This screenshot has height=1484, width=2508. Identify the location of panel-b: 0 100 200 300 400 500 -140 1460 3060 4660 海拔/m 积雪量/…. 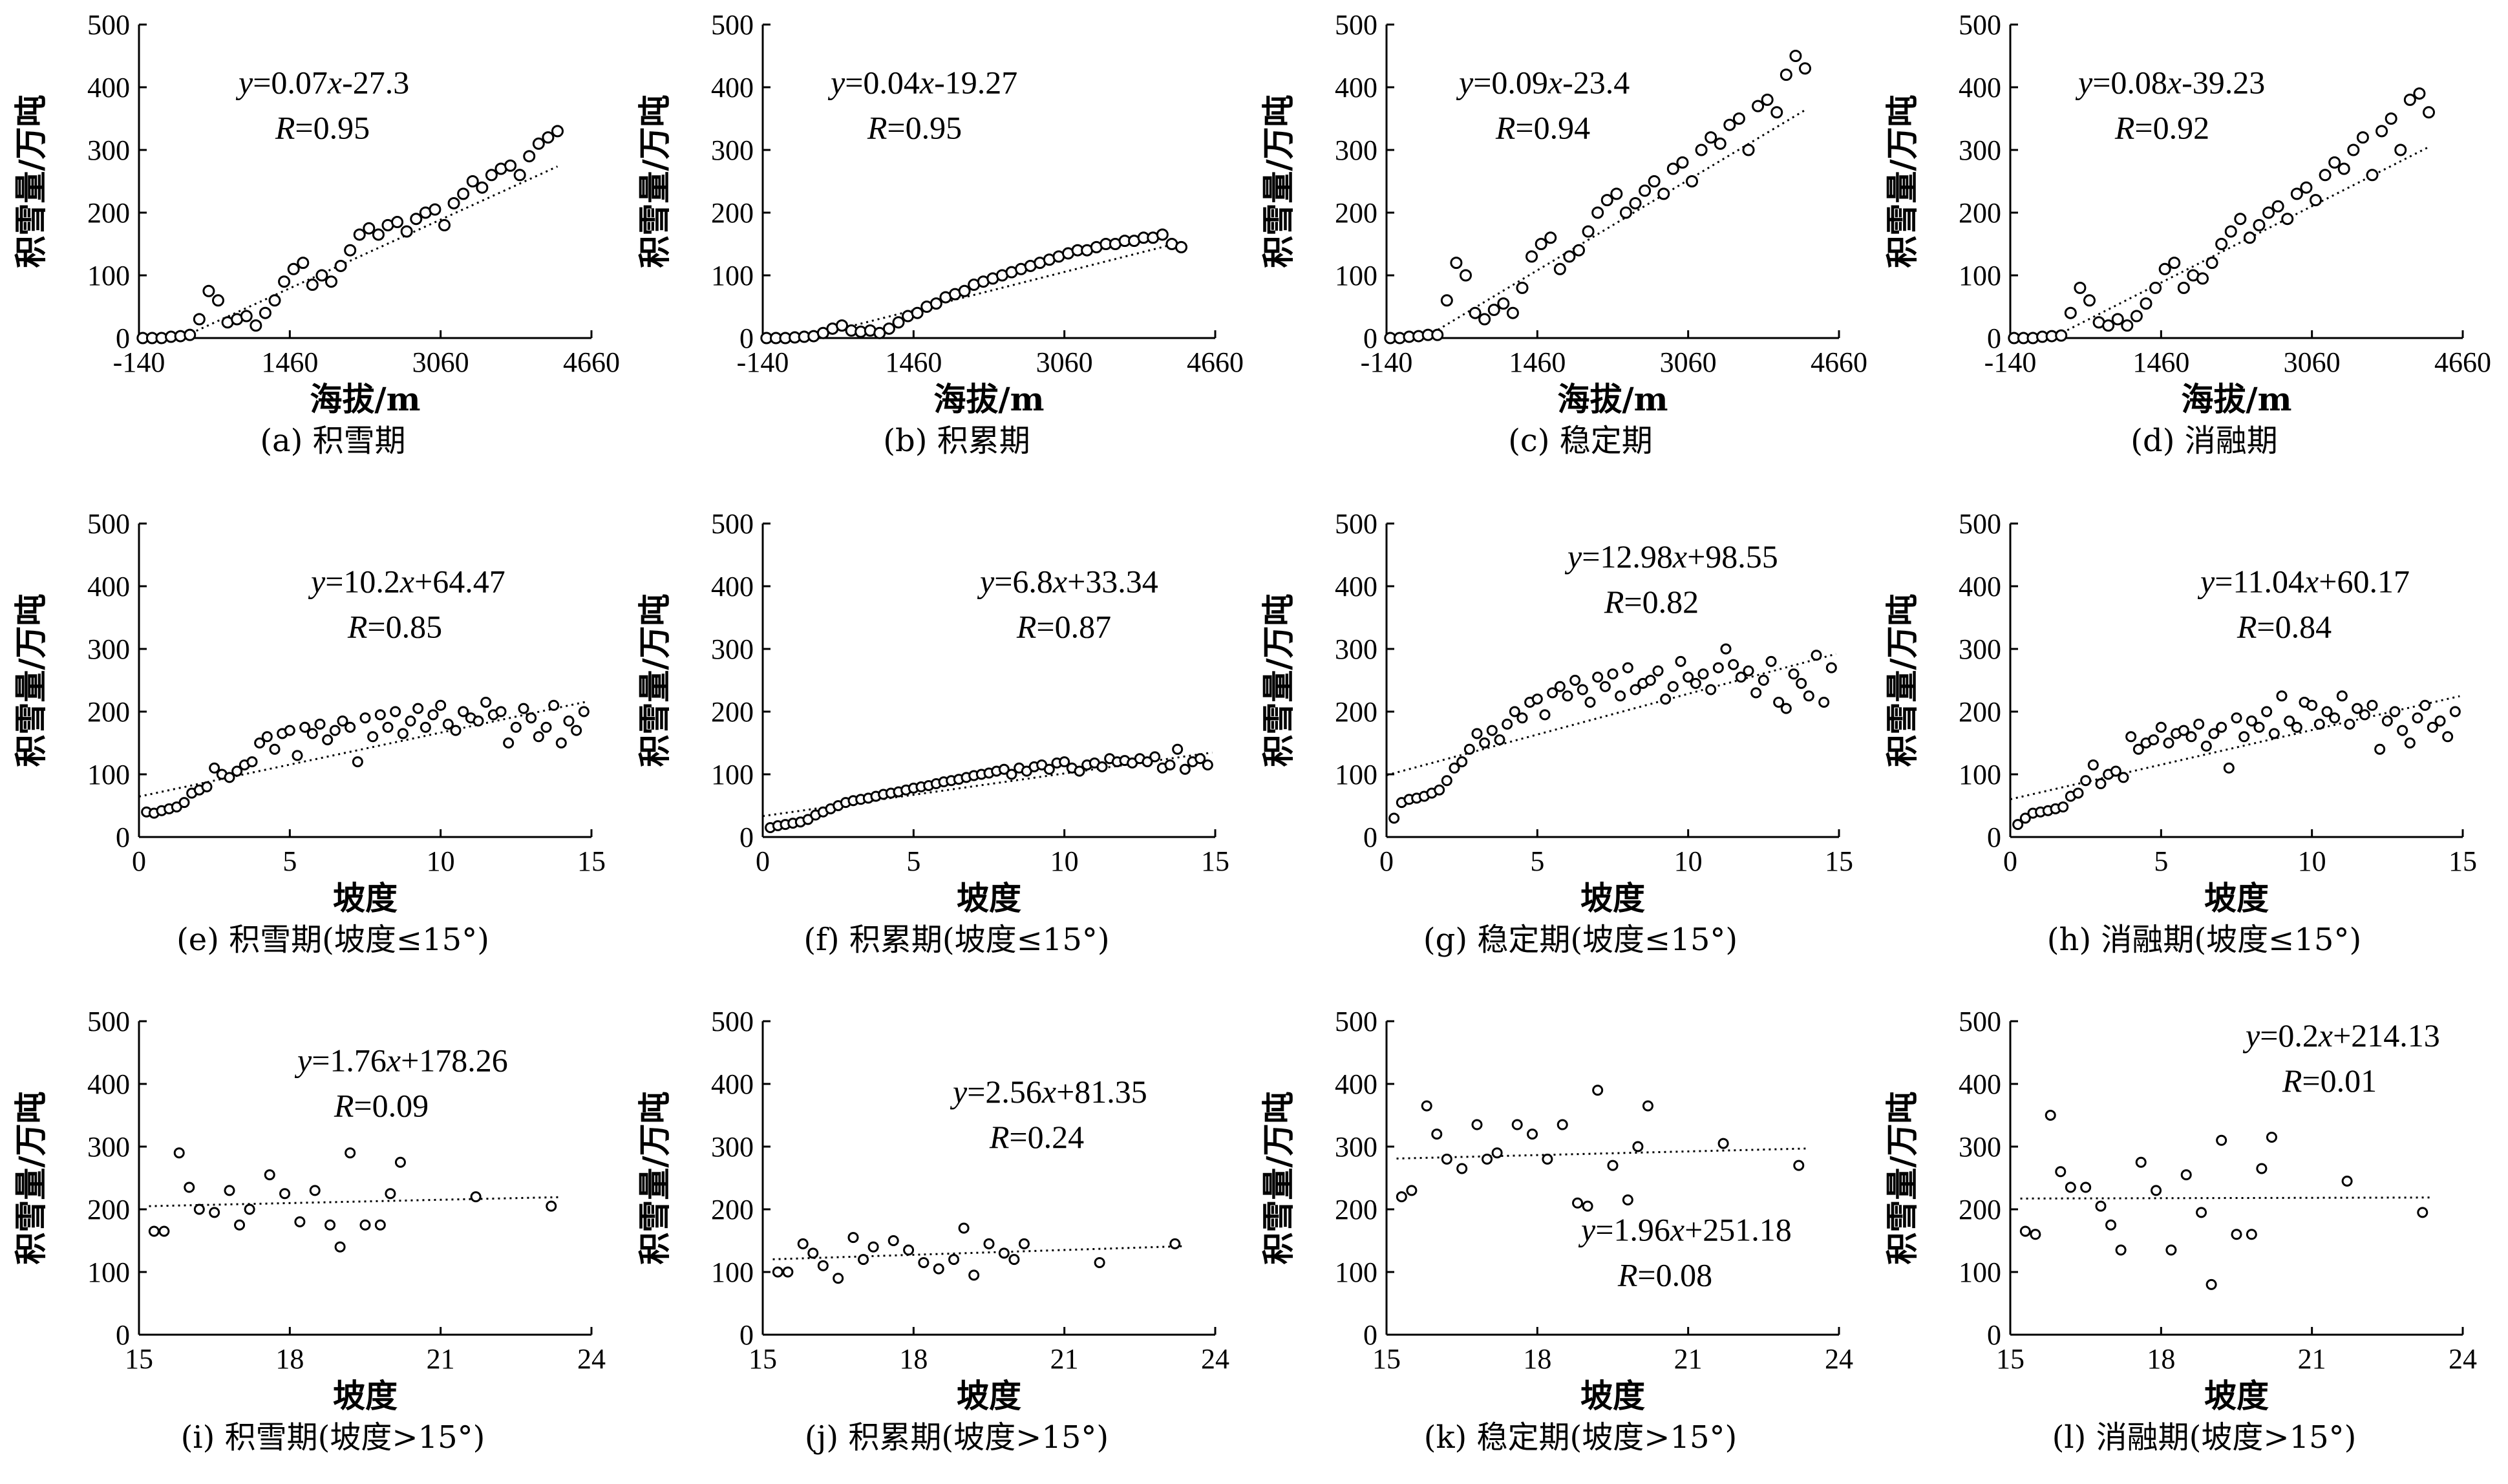
(939, 234).